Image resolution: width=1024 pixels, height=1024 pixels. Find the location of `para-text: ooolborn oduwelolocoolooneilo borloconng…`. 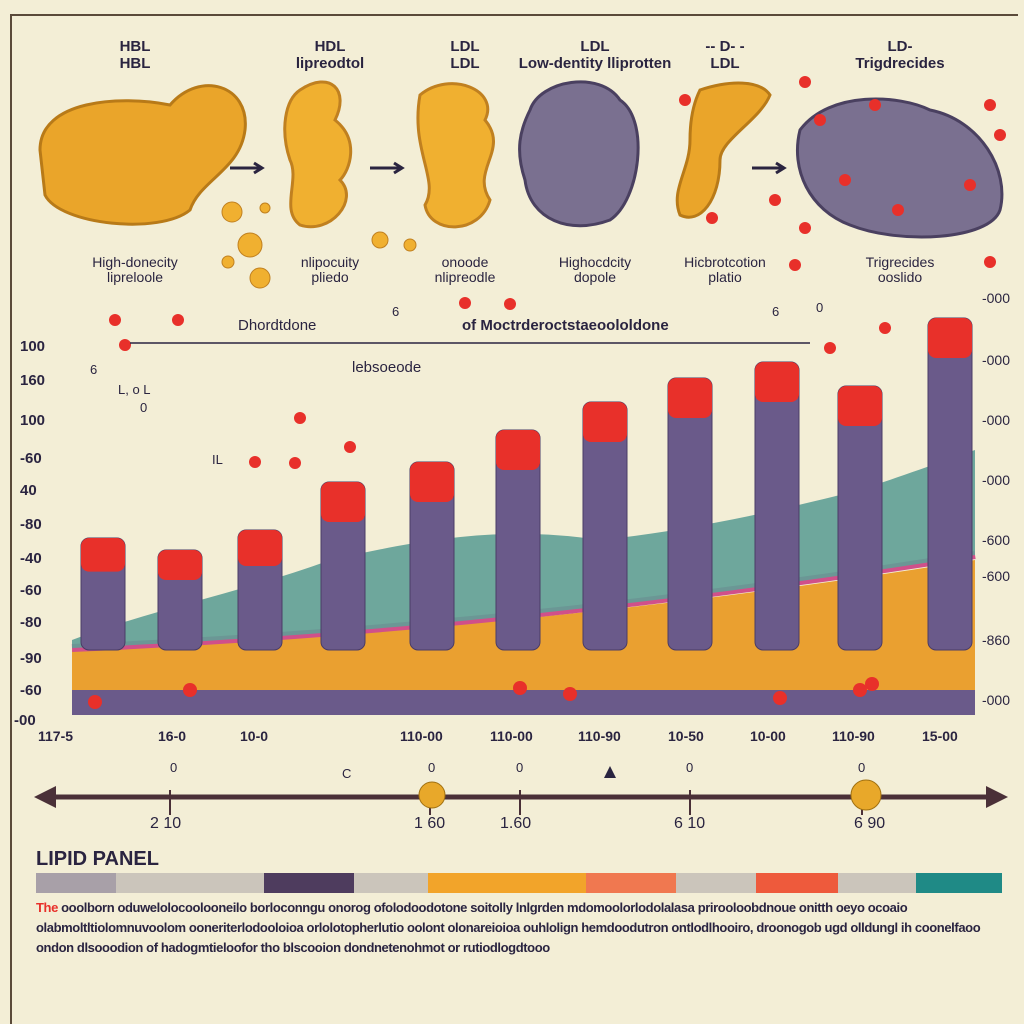

para-text: ooolborn oduwelolocoolooneilo borloconng… is located at coordinates (508, 927).